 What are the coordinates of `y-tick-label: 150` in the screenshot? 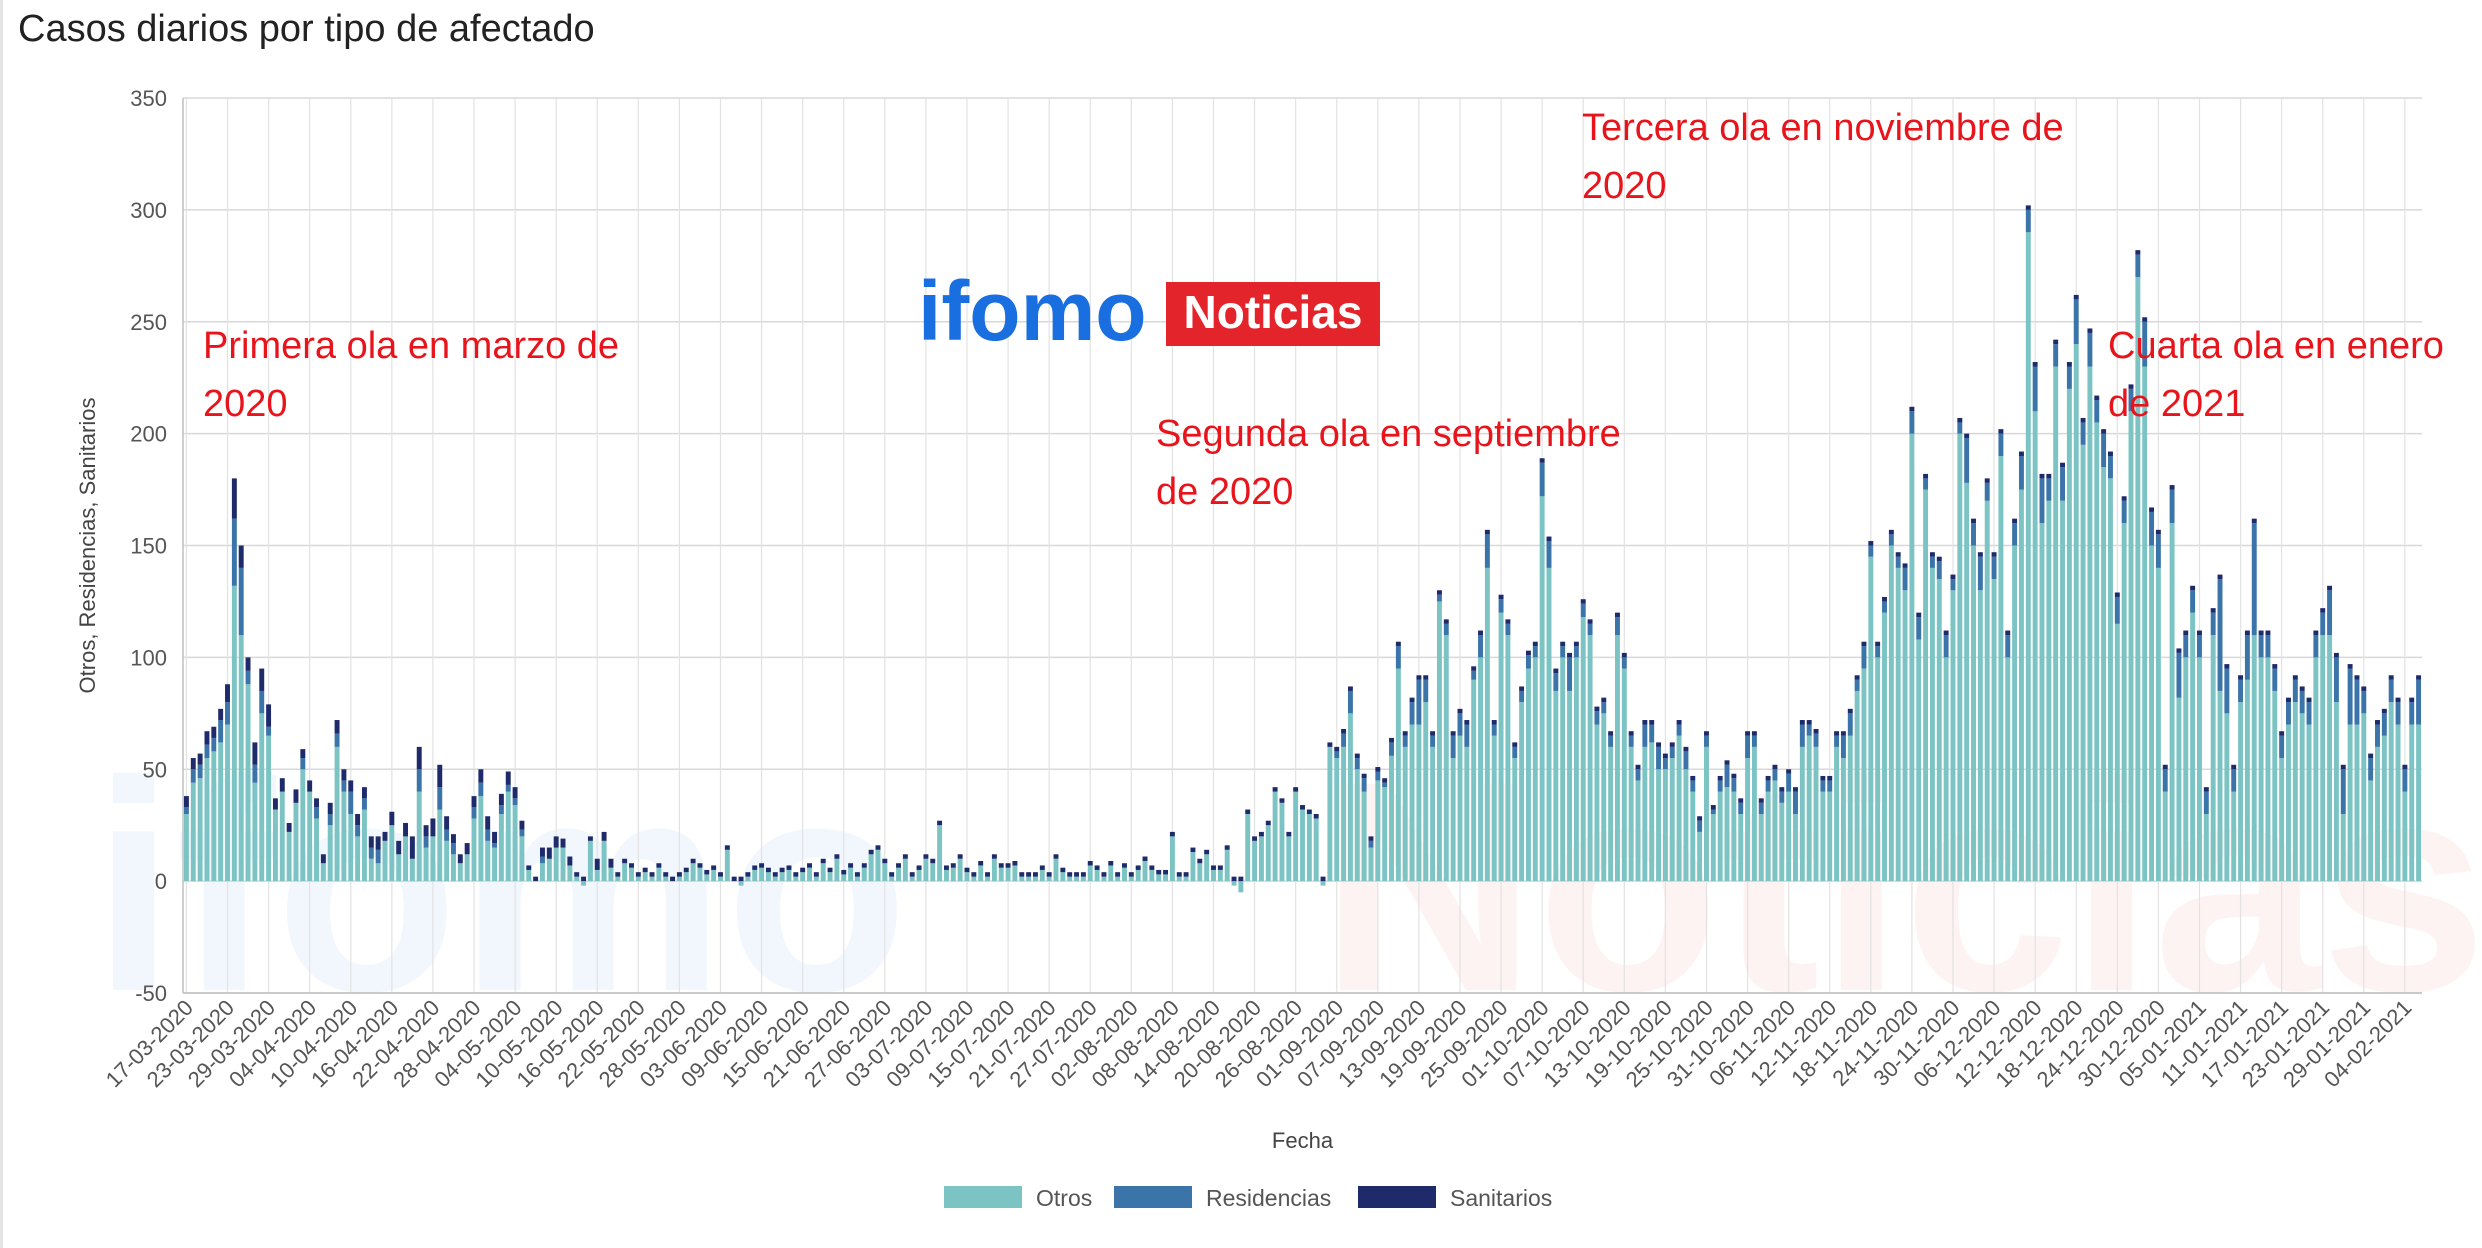 It's located at (148, 546).